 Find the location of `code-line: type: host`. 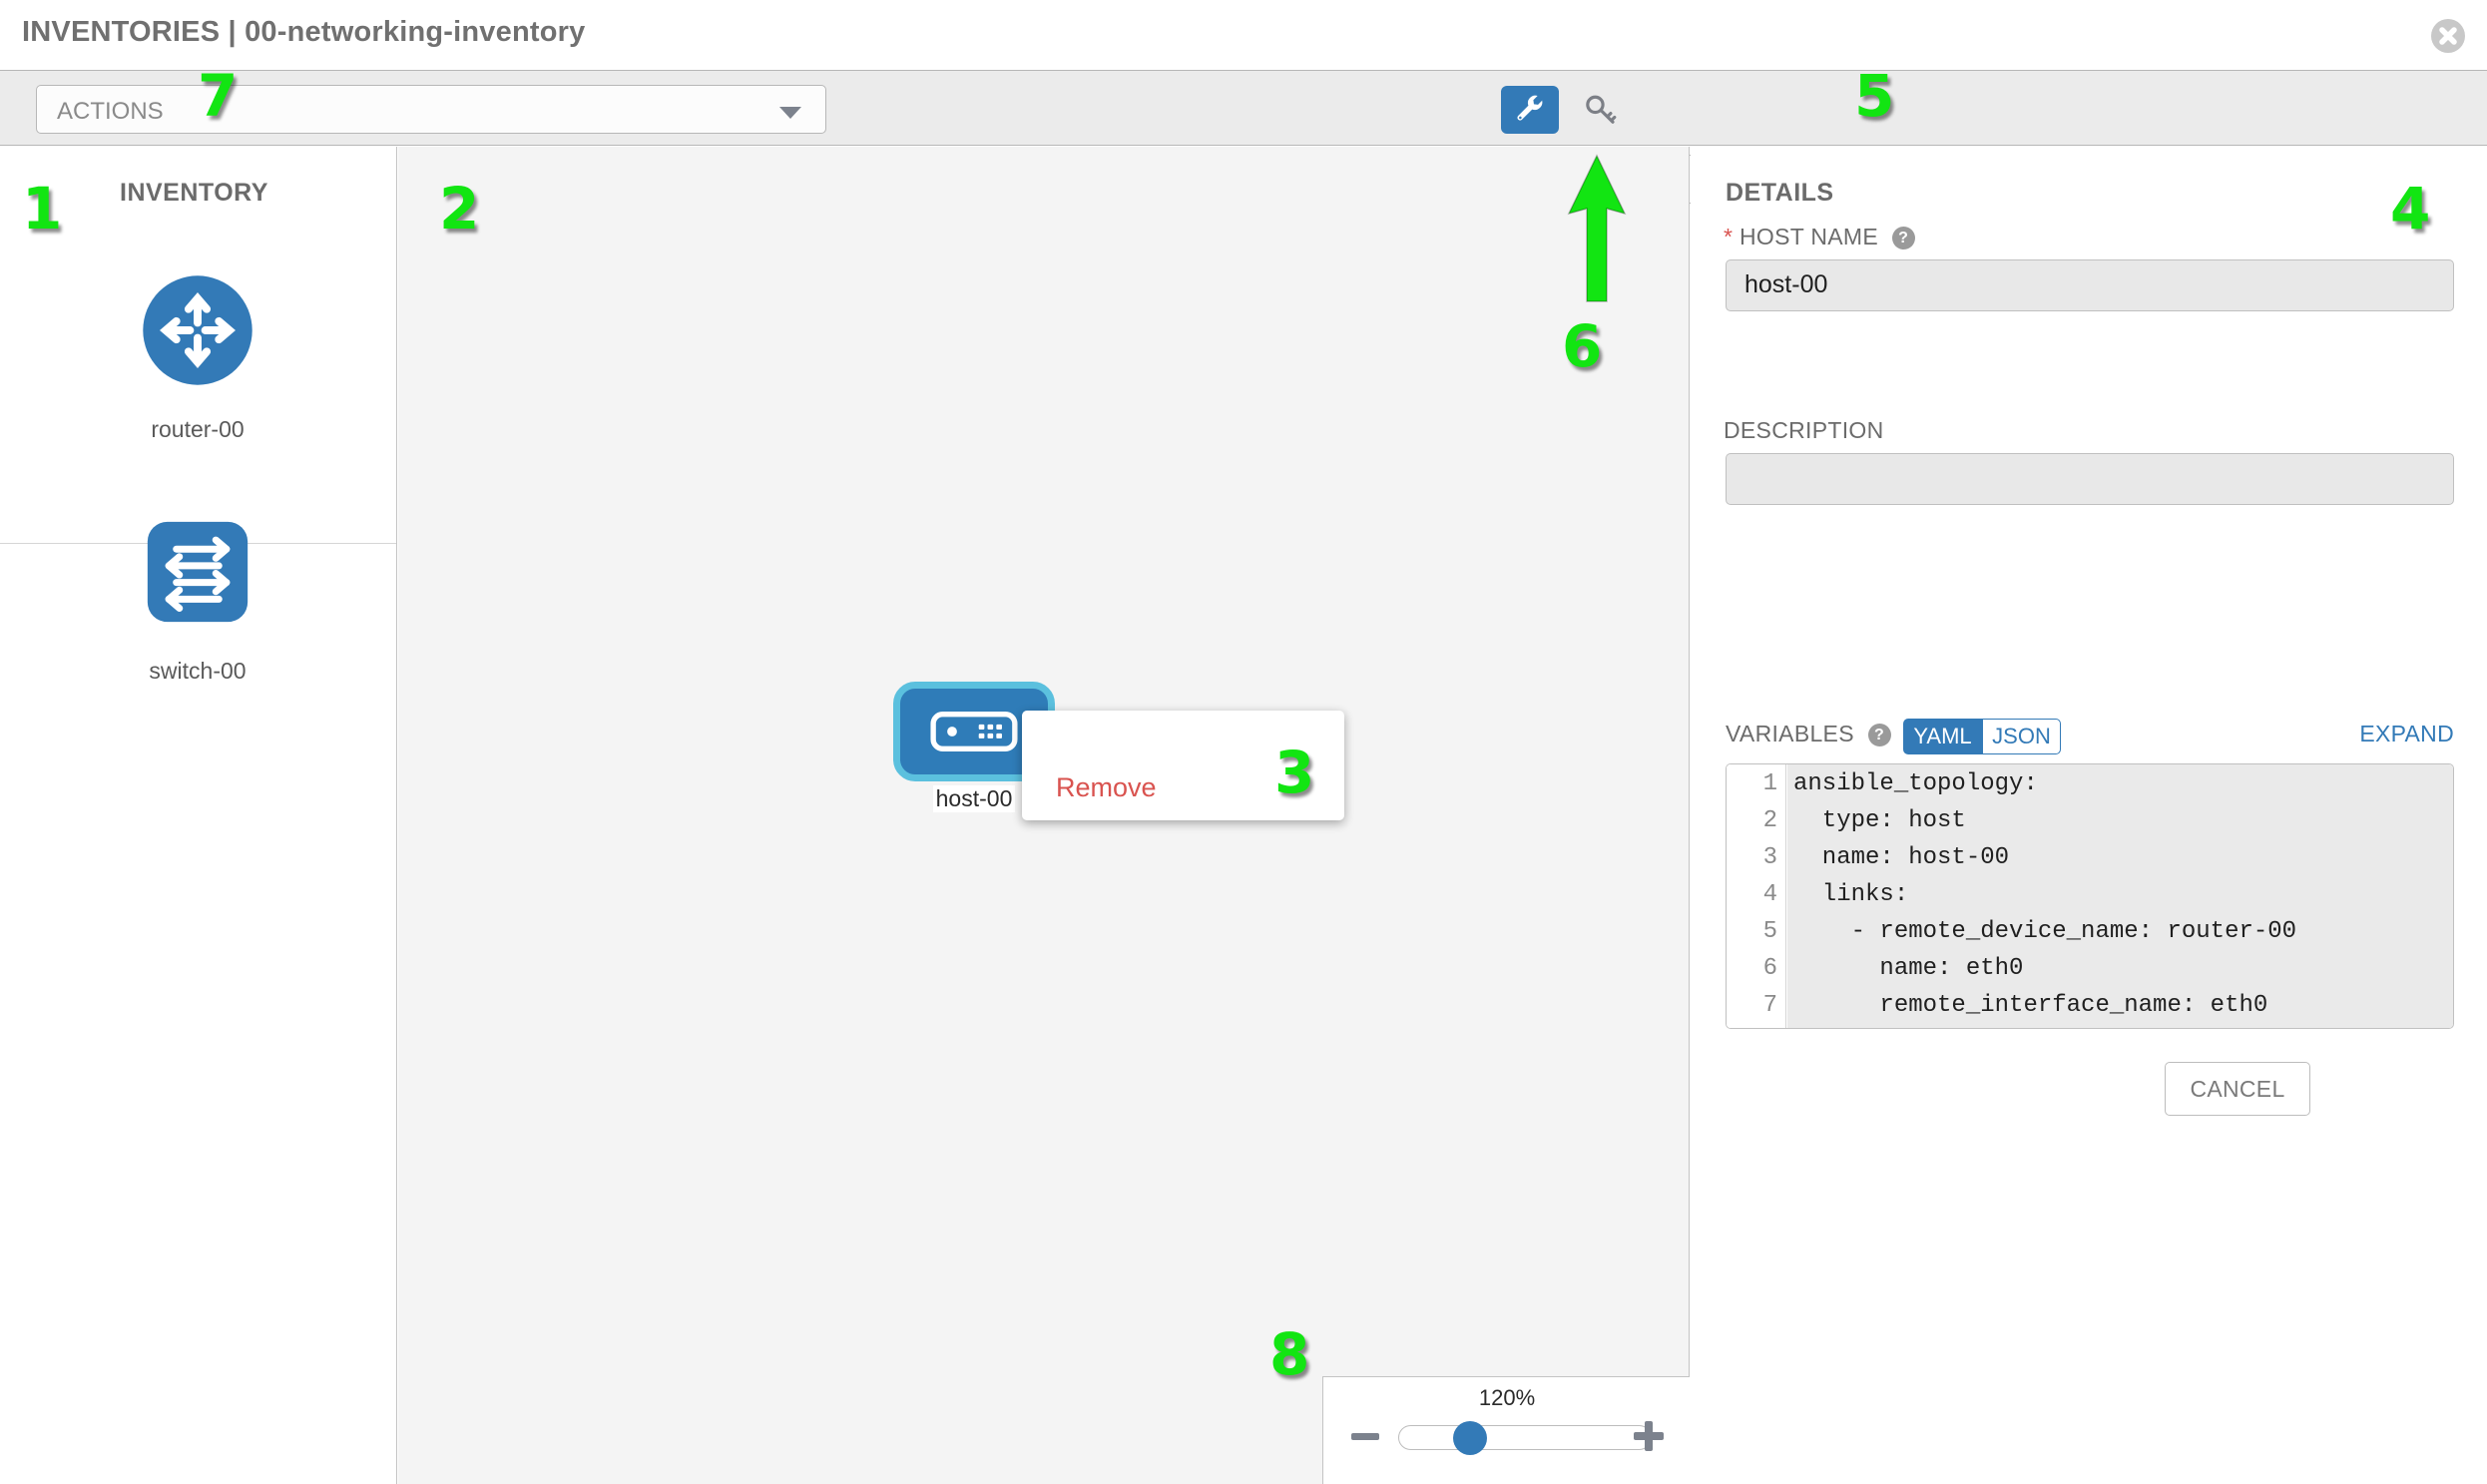

code-line: type: host is located at coordinates (1879, 820).